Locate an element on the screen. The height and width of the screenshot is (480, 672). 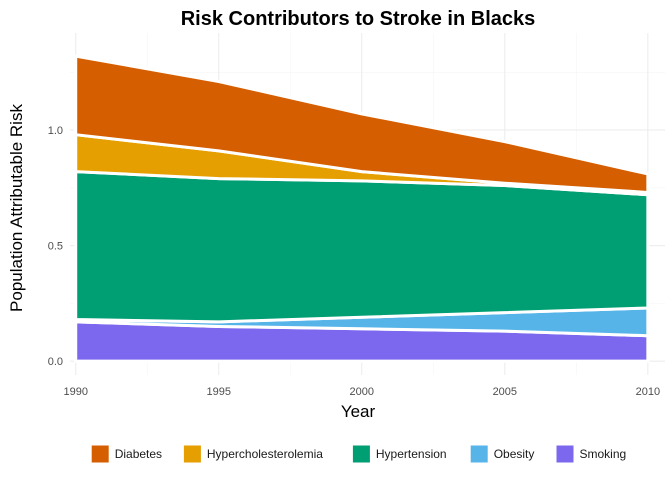
y-axis-label: Population Attributable Risk is located at coordinates (16, 208).